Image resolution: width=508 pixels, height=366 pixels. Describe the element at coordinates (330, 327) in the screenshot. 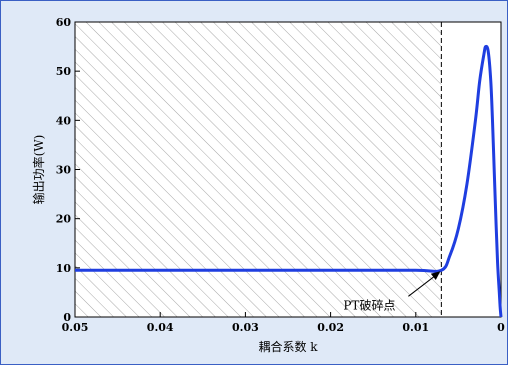

I see `x-tick-label: 0.02` at that location.